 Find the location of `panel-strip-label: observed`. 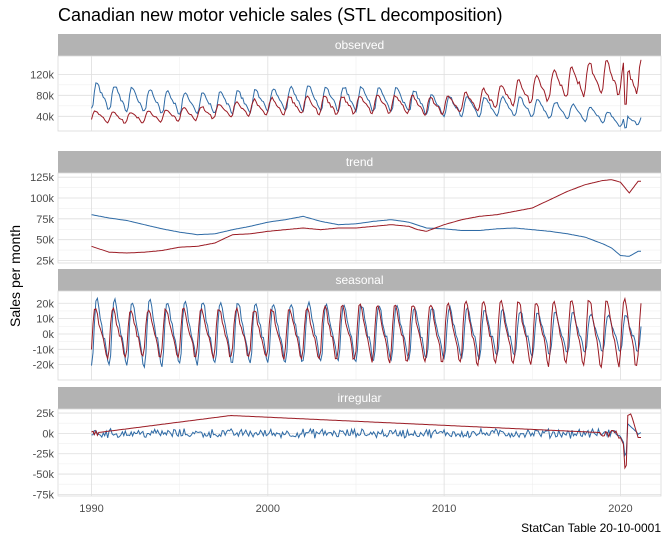

panel-strip-label: observed is located at coordinates (359, 45).